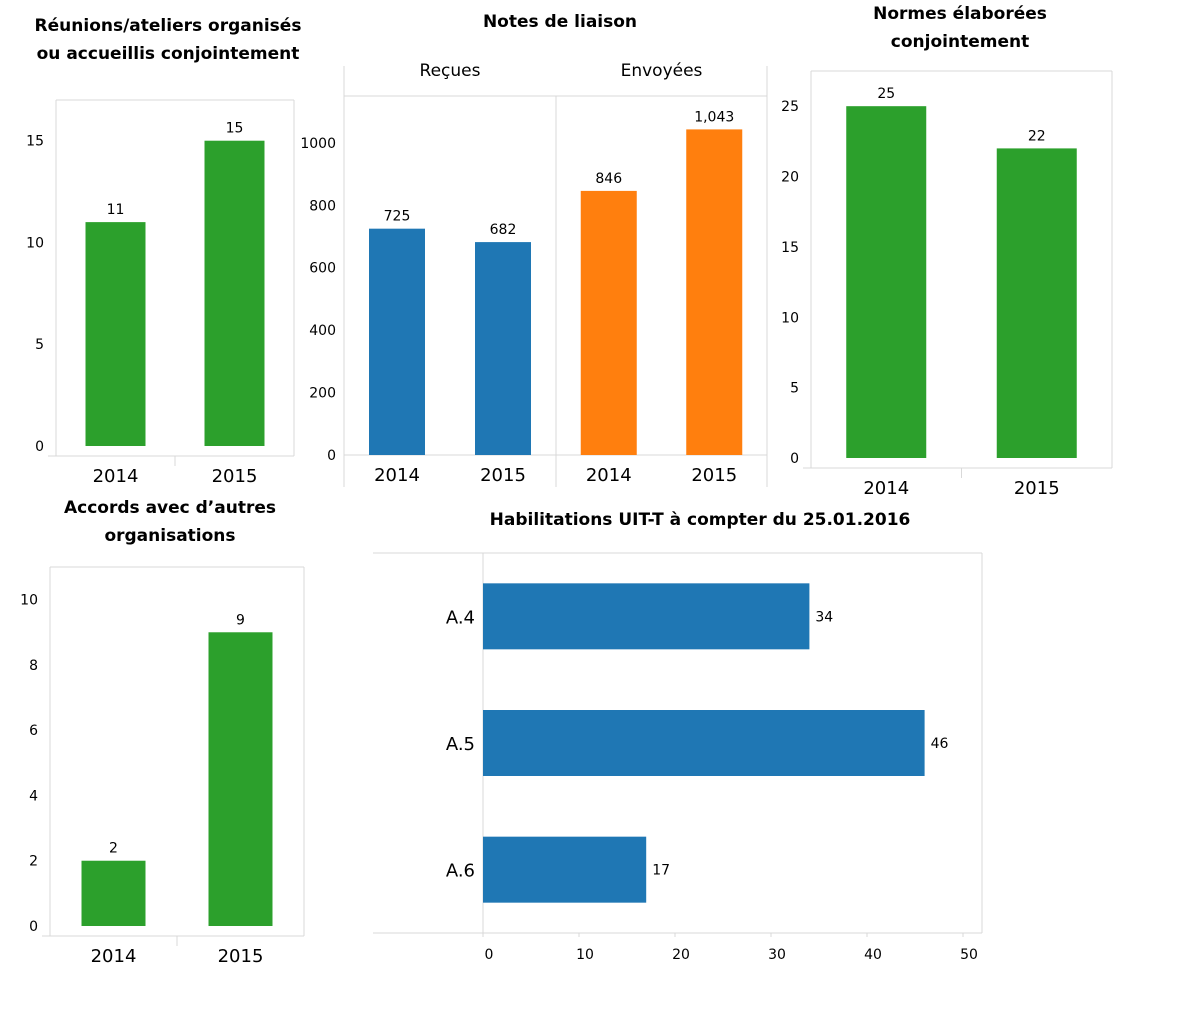 Image resolution: width=1200 pixels, height=1018 pixels. Describe the element at coordinates (940, 744) in the screenshot. I see `habilitations-value-label-A.5: 46` at that location.